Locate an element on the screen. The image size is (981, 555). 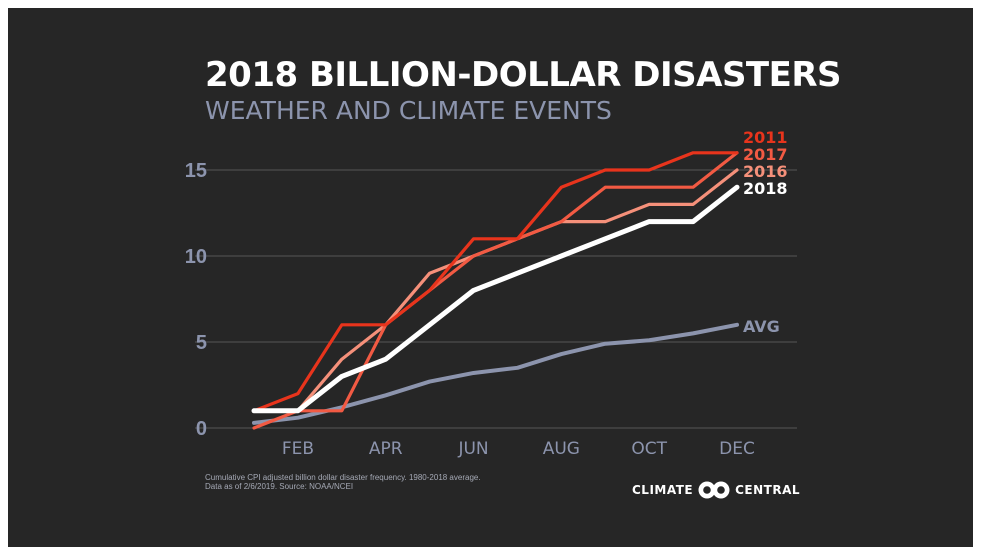
brand-word-climate: CLIMATE is located at coordinates (663, 490).